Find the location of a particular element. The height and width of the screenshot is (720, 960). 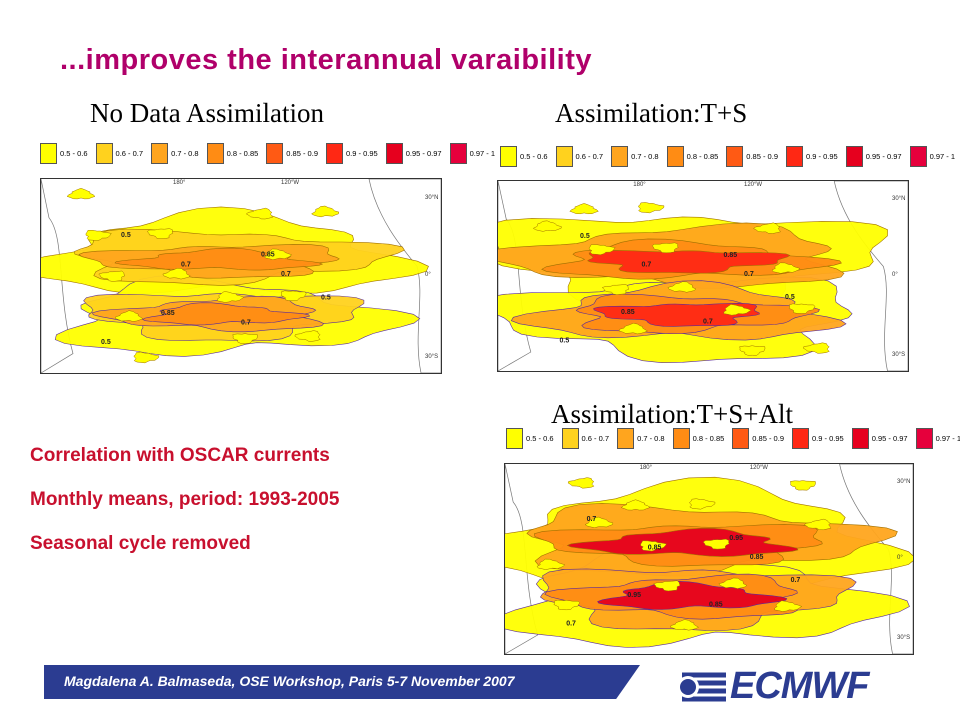

legend-label: 0.5 - 0.6 is located at coordinates (534, 156).